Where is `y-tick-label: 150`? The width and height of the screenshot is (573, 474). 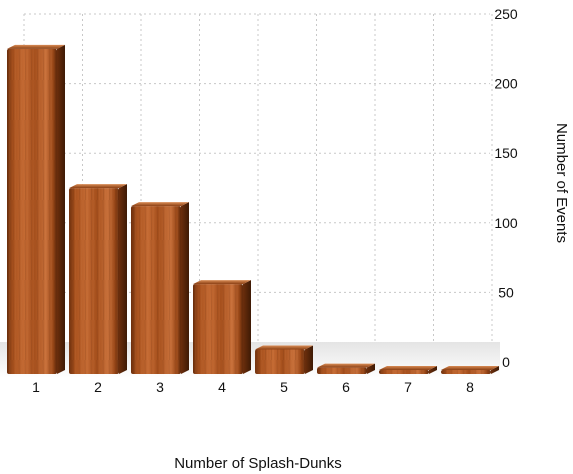 y-tick-label: 150 is located at coordinates (506, 153).